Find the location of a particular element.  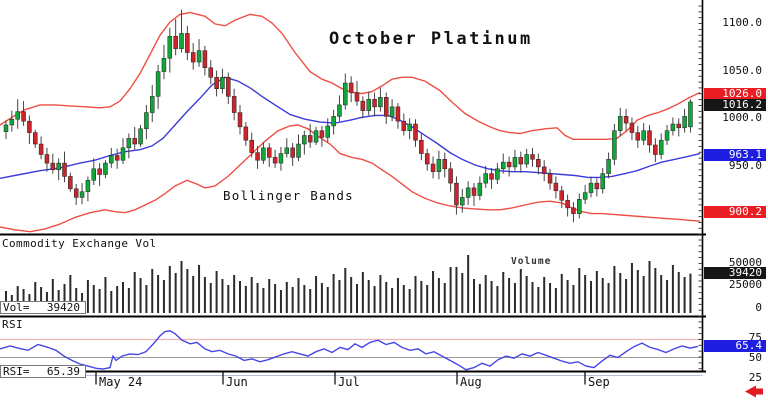

volume-axis-label: 50000 is located at coordinates (745, 262).